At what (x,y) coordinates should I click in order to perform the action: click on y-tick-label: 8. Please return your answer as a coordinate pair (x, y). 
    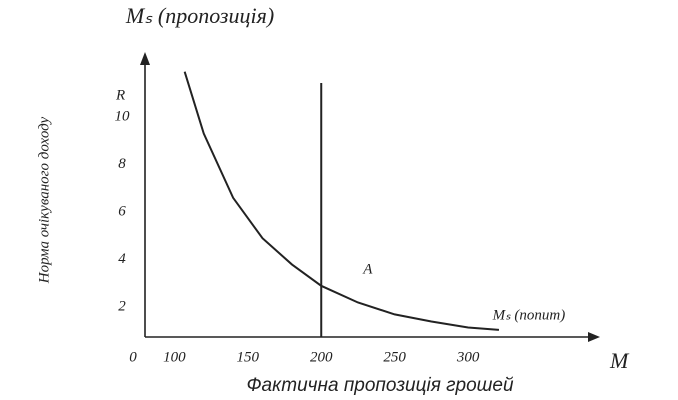
    Looking at the image, I should click on (122, 164).